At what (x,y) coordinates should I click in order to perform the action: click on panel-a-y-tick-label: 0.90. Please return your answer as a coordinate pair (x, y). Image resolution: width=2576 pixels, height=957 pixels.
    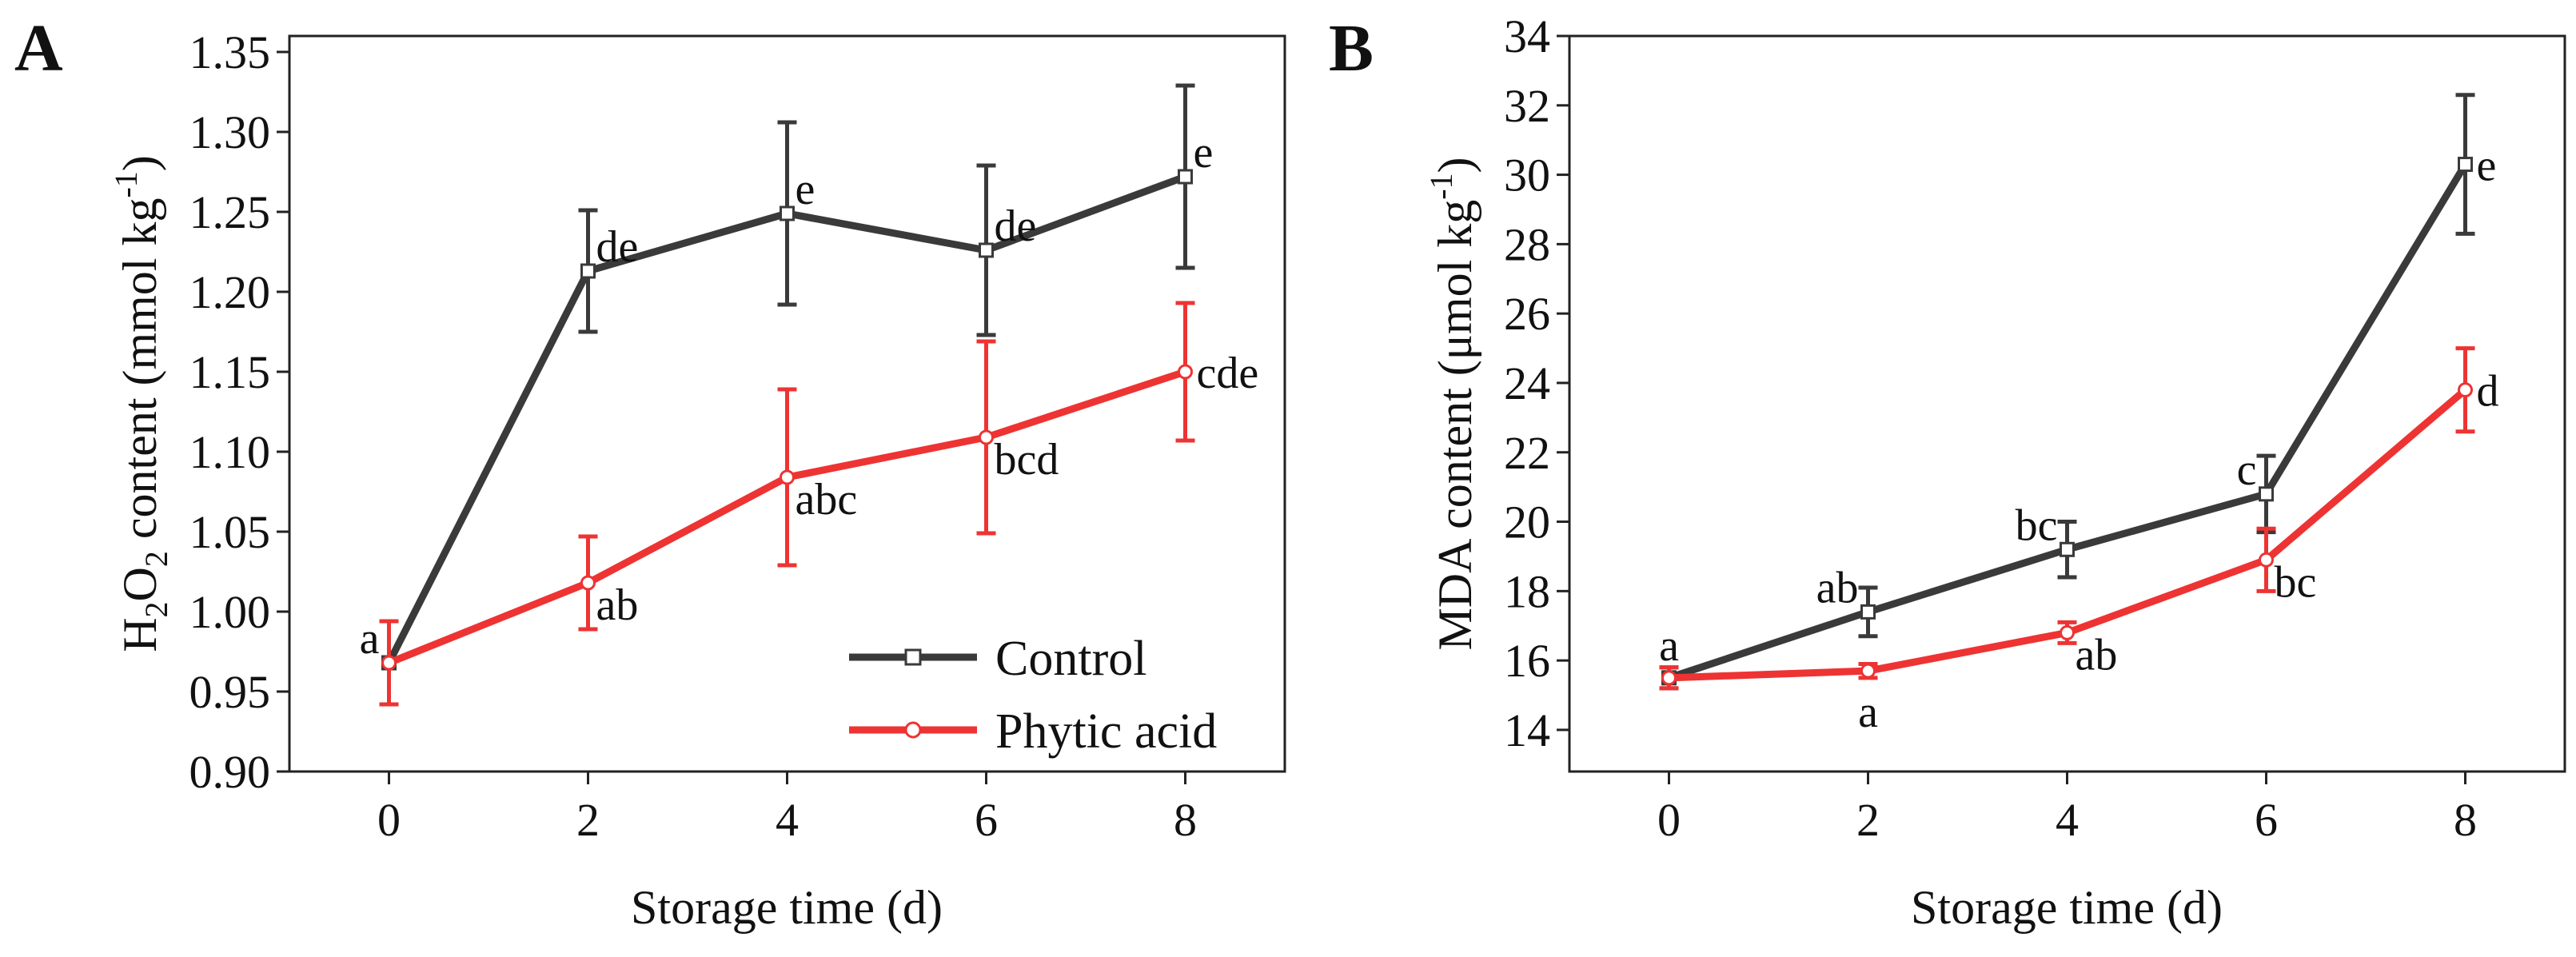
    Looking at the image, I should click on (230, 772).